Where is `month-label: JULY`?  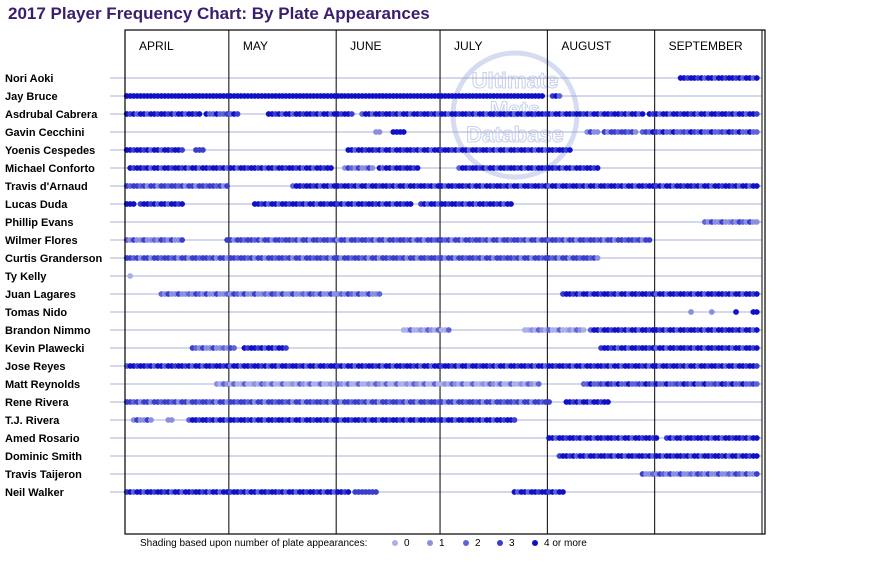
month-label: JULY is located at coordinates (468, 46).